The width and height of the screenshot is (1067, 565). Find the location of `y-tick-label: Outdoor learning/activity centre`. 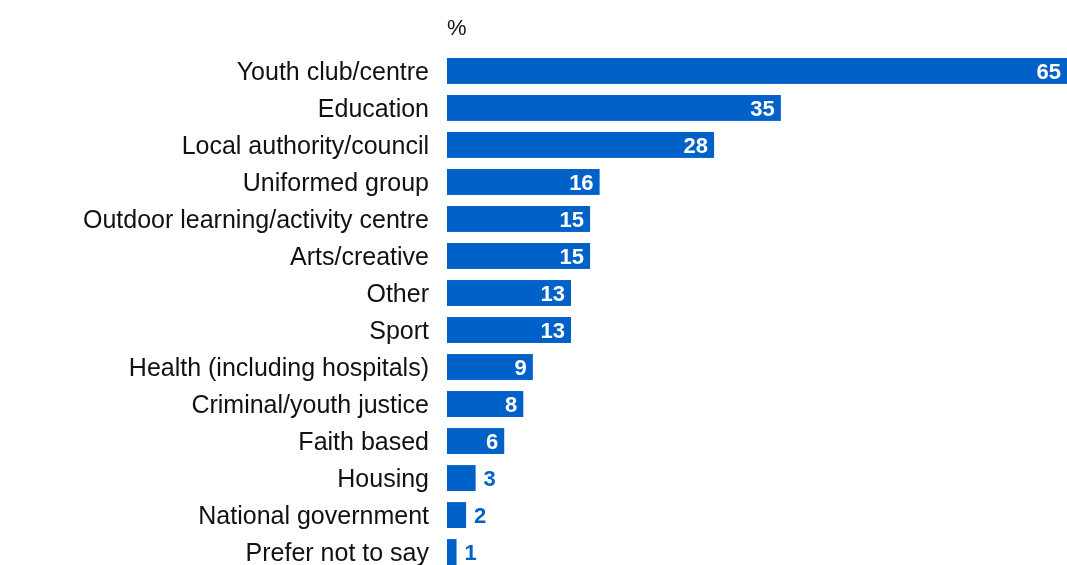

y-tick-label: Outdoor learning/activity centre is located at coordinates (255, 218).